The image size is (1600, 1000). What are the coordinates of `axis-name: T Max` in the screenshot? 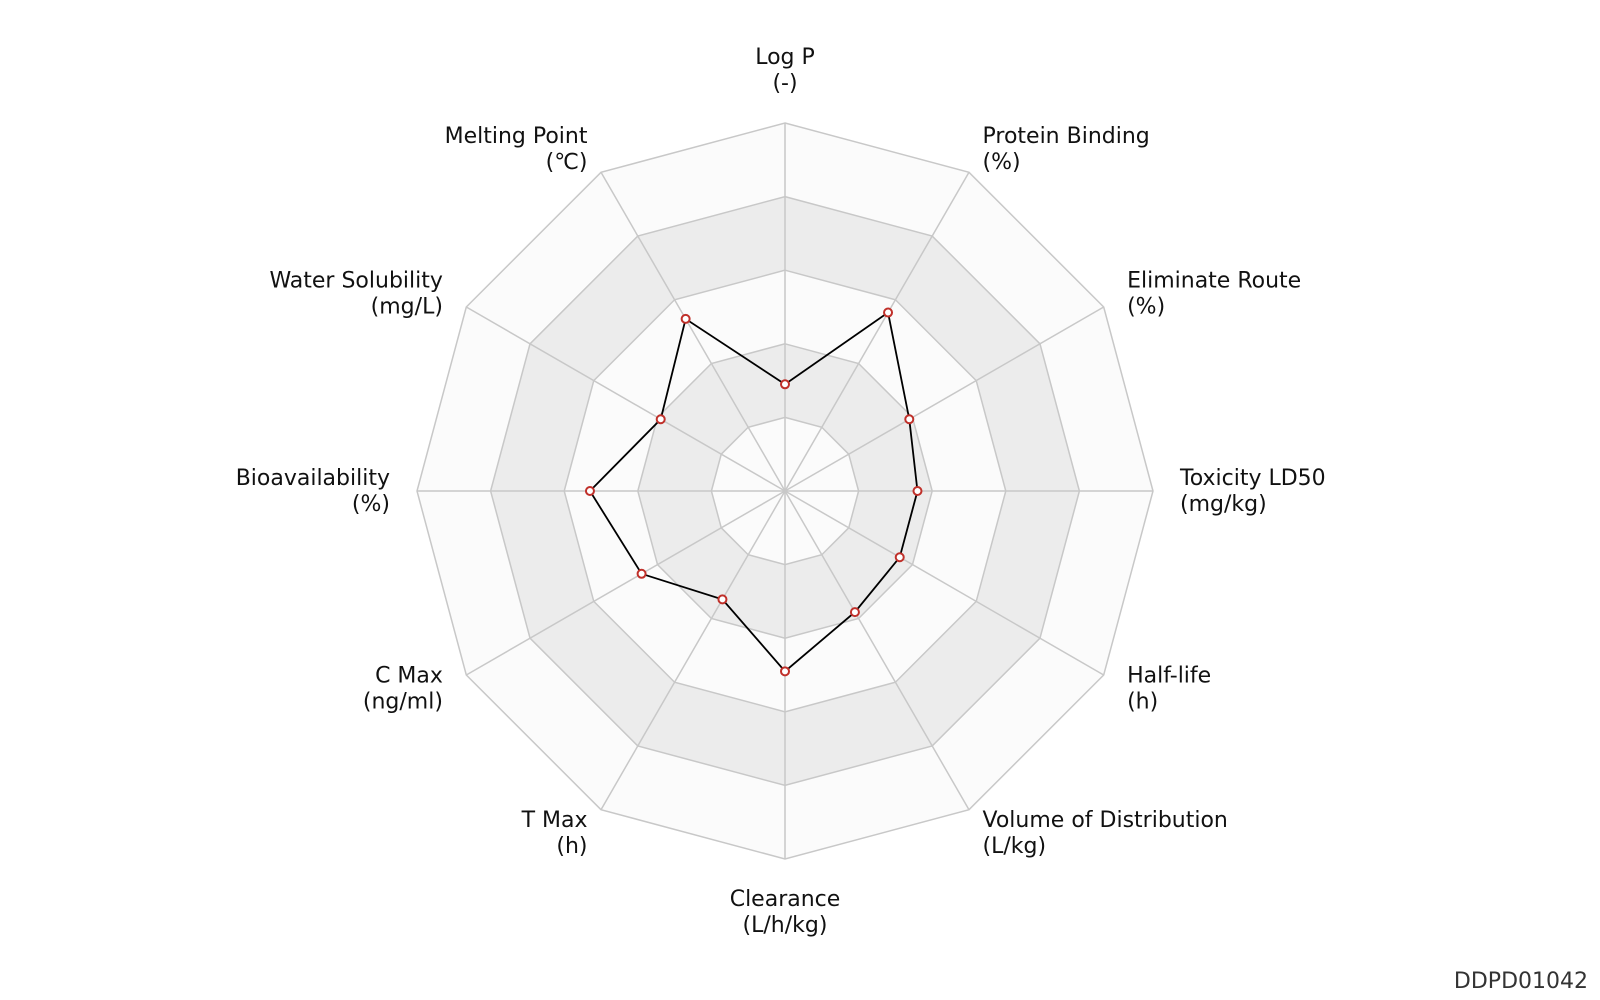 It's located at (554, 820).